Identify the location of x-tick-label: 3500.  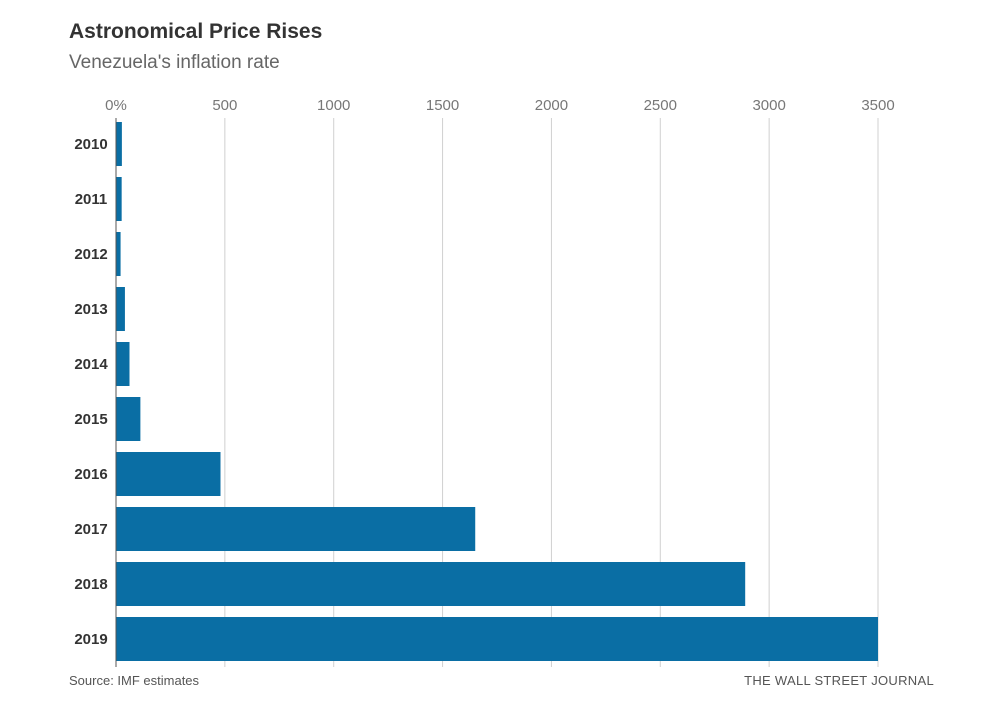
(877, 105).